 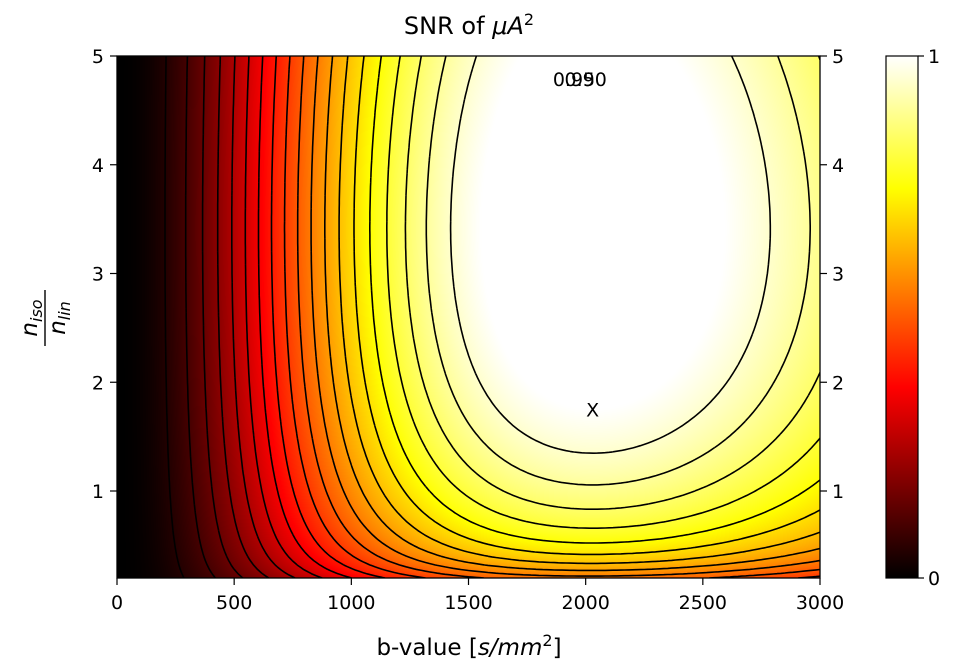 I want to click on x-axis: 0 500 1000 1500 2000 2500 3000, so click(x=477, y=596).